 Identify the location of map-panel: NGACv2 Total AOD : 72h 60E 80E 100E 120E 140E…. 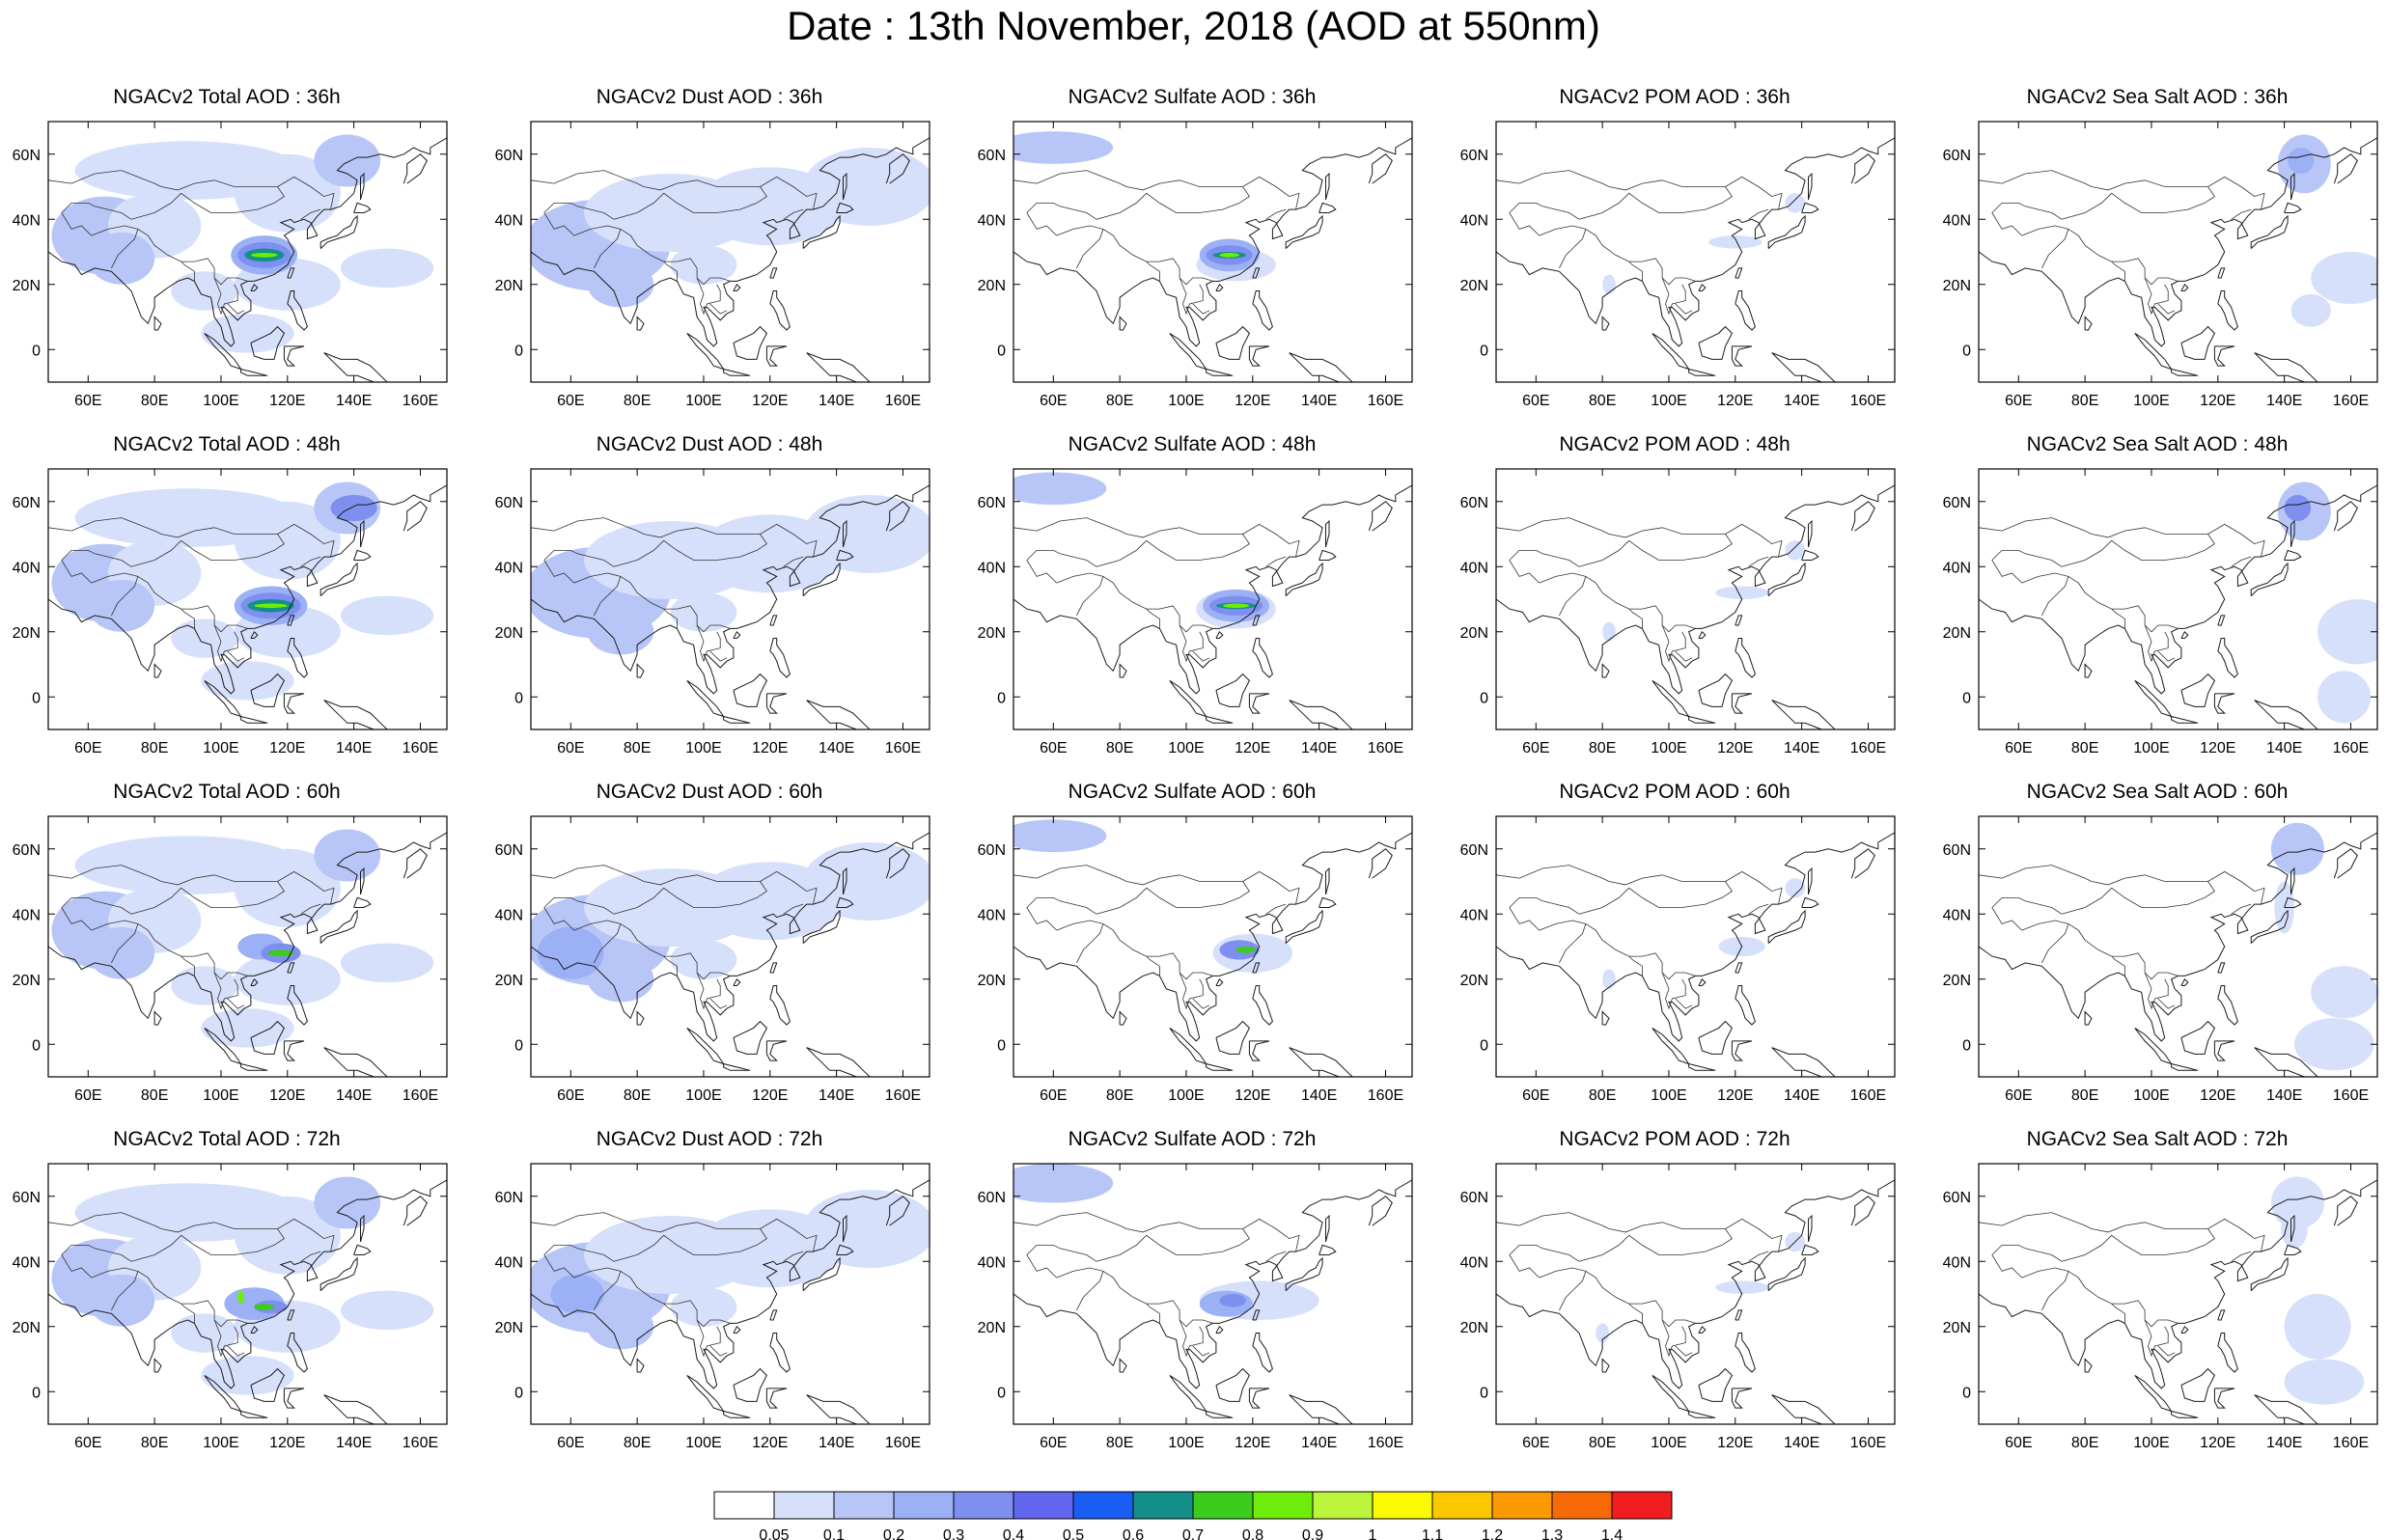
(227, 1300).